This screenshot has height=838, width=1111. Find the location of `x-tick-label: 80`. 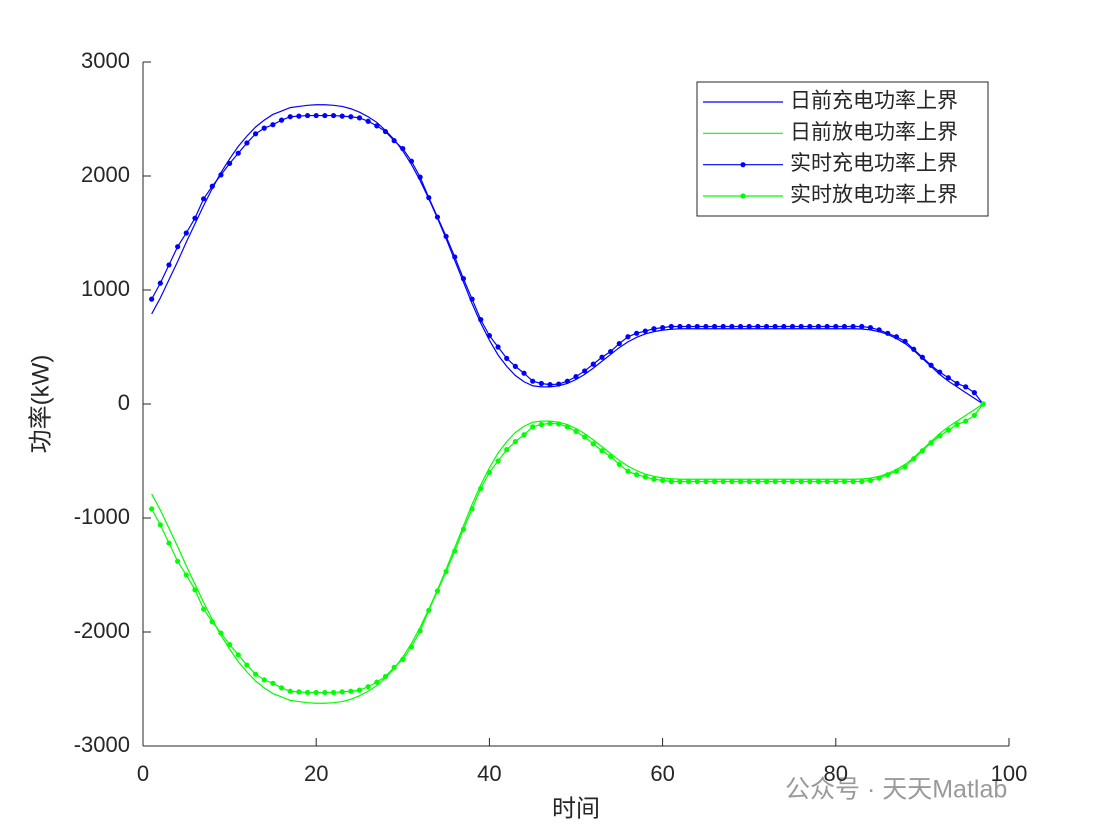

x-tick-label: 80 is located at coordinates (836, 773).